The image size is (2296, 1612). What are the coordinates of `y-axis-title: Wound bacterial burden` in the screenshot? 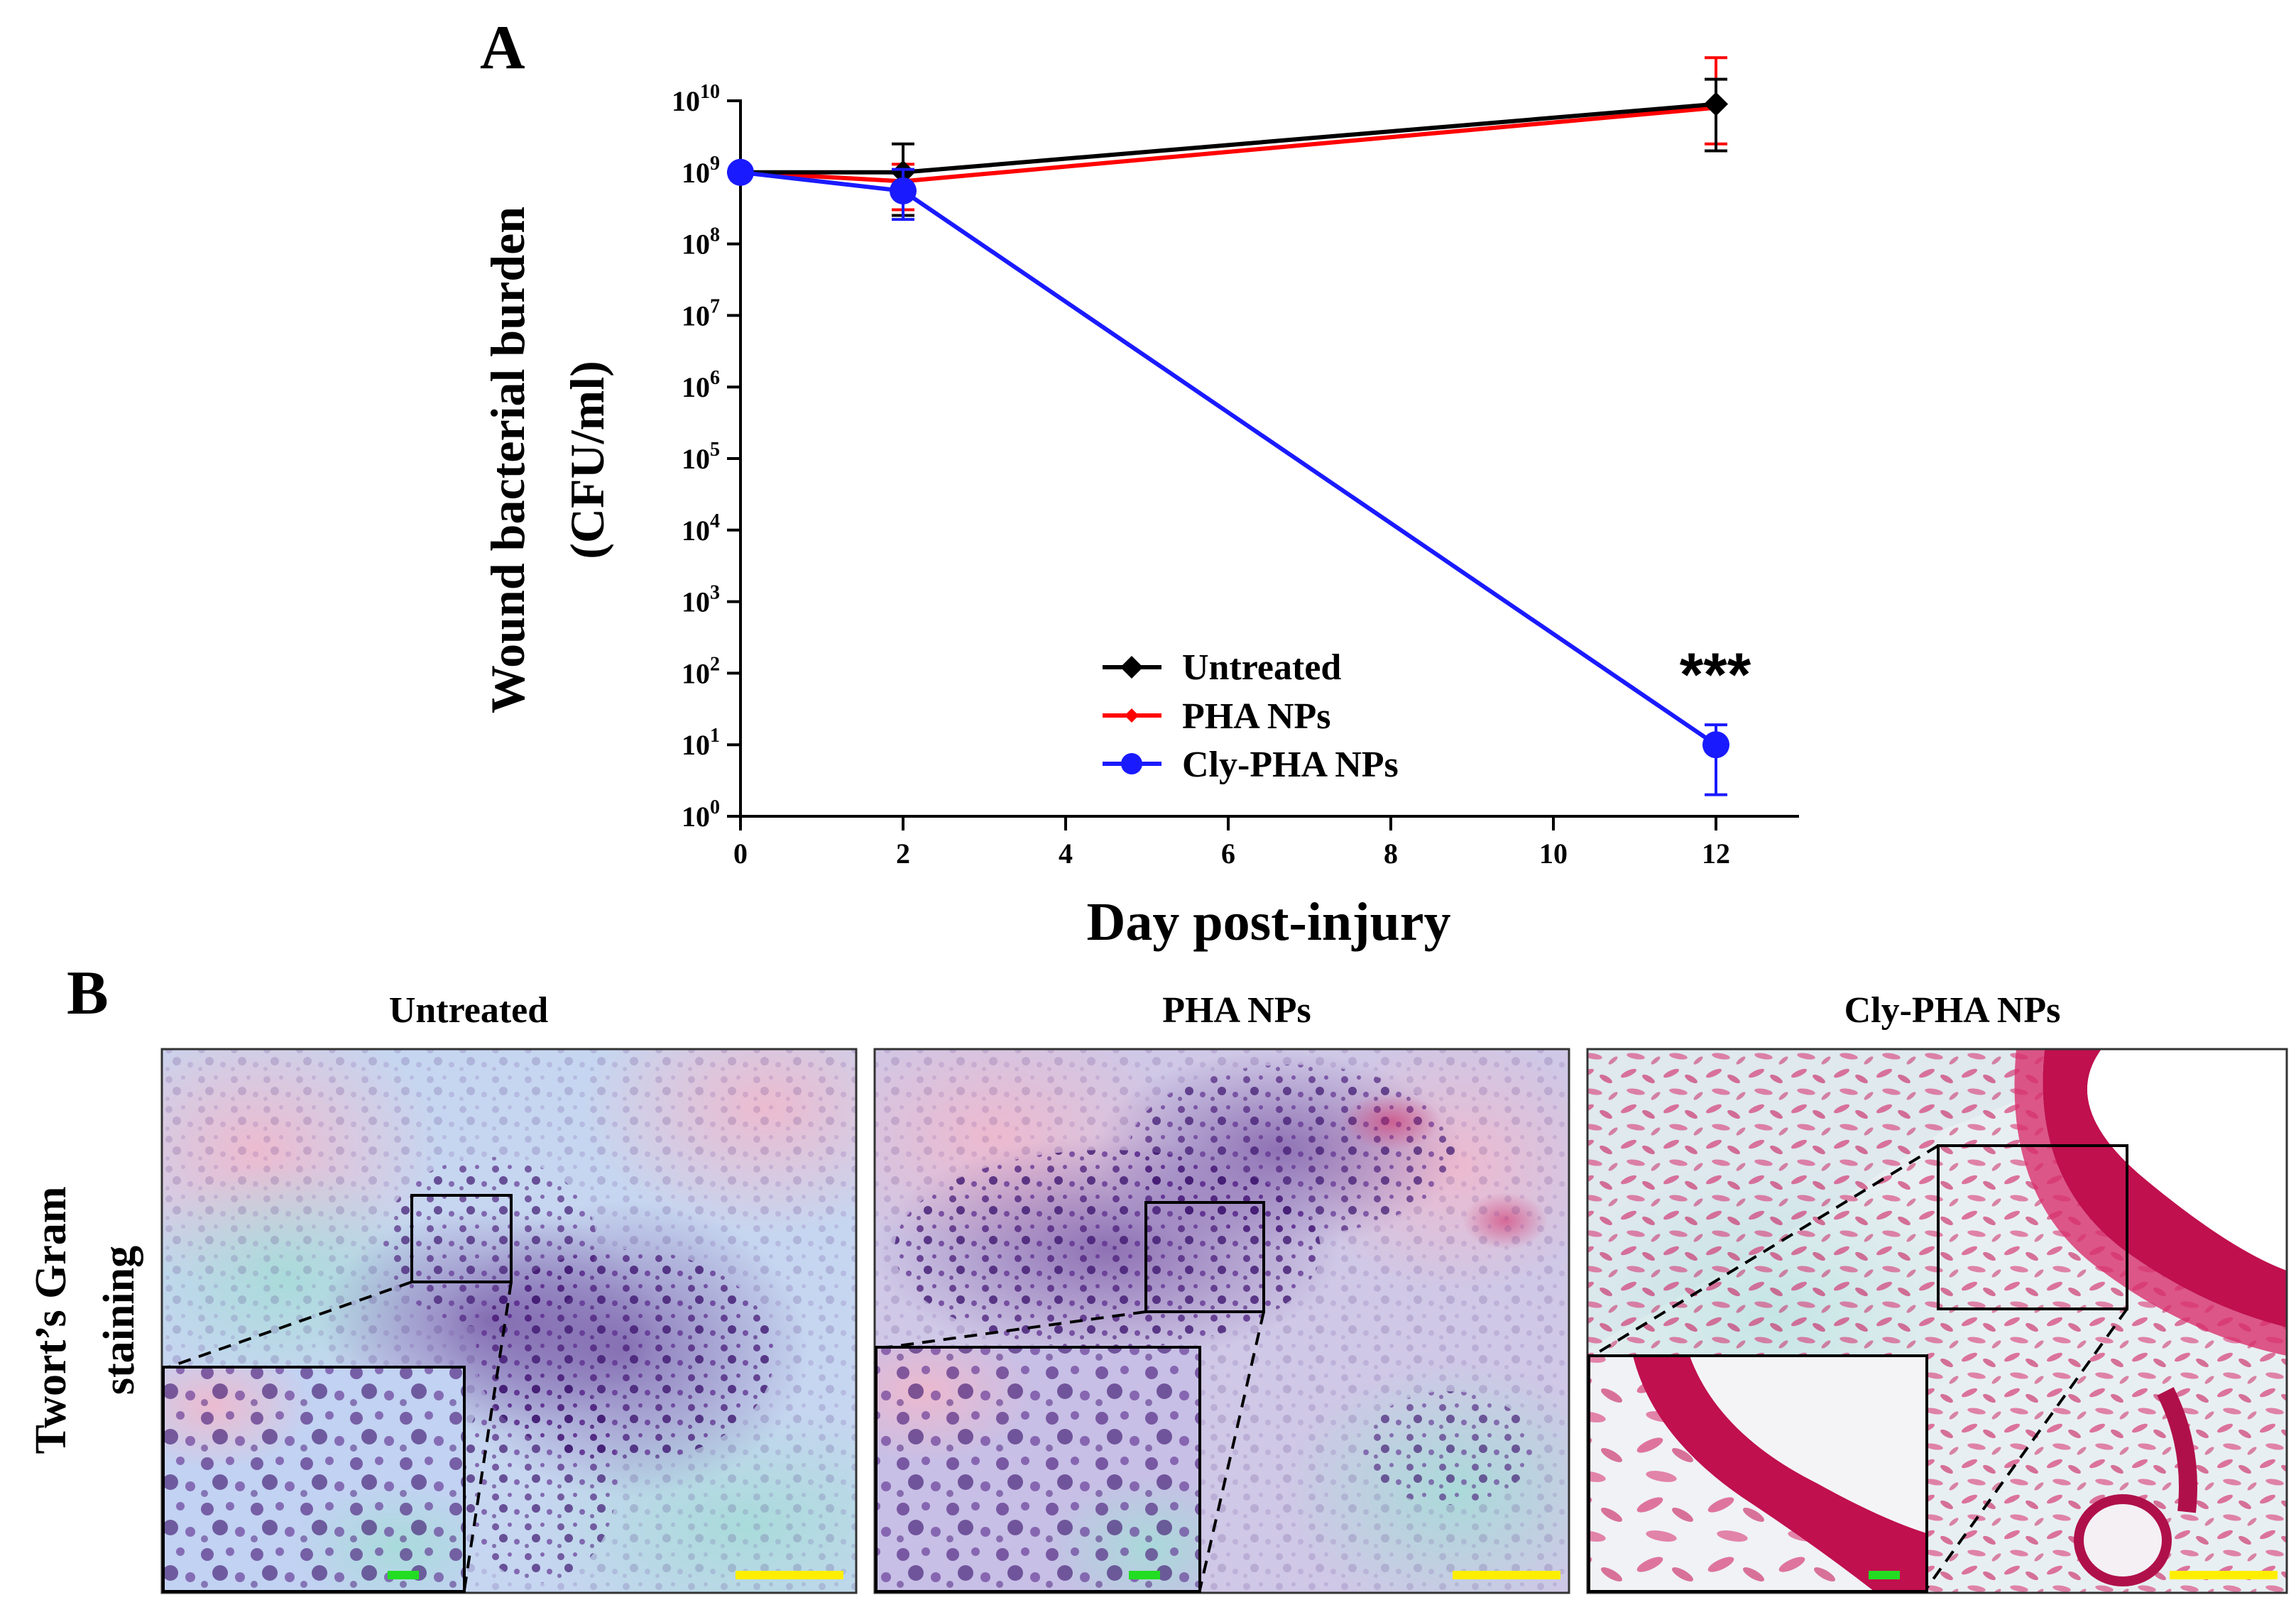 It's located at (508, 460).